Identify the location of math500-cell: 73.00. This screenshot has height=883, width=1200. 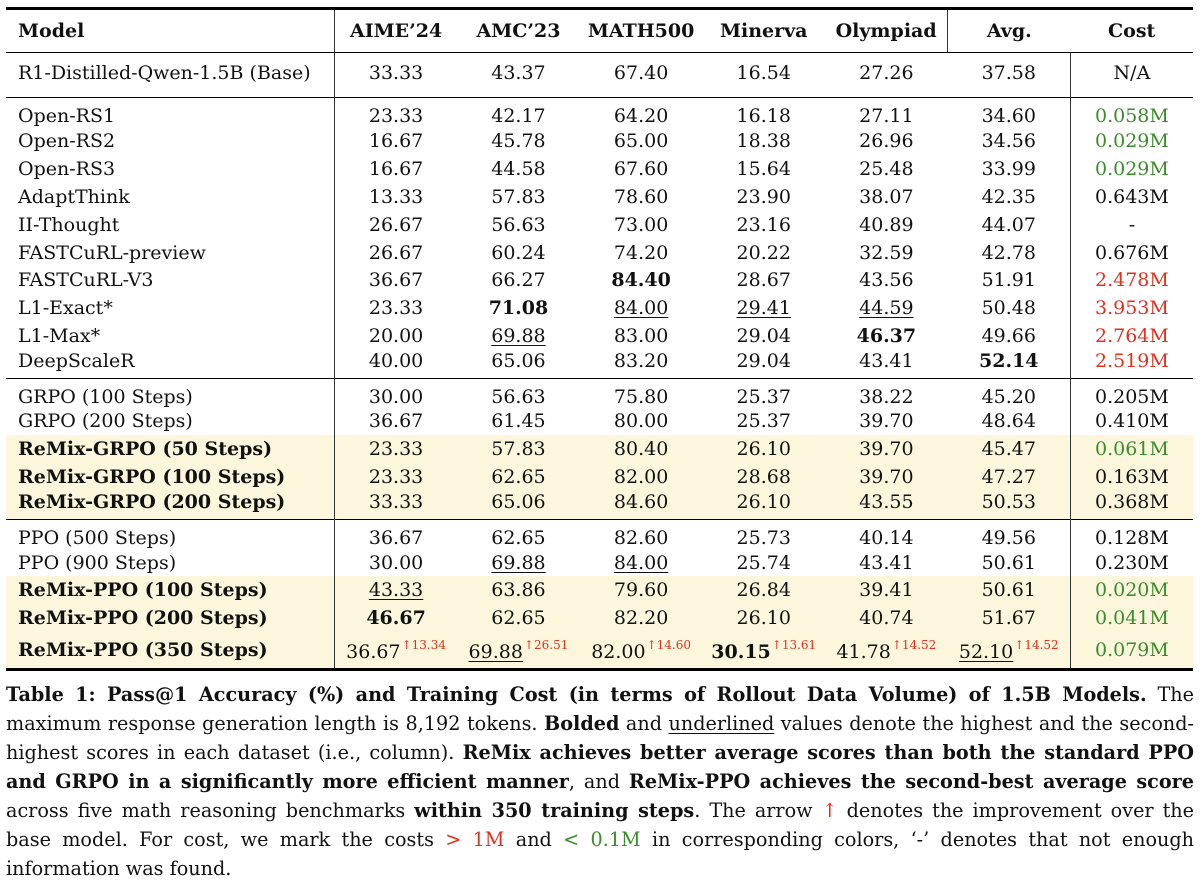
(641, 225).